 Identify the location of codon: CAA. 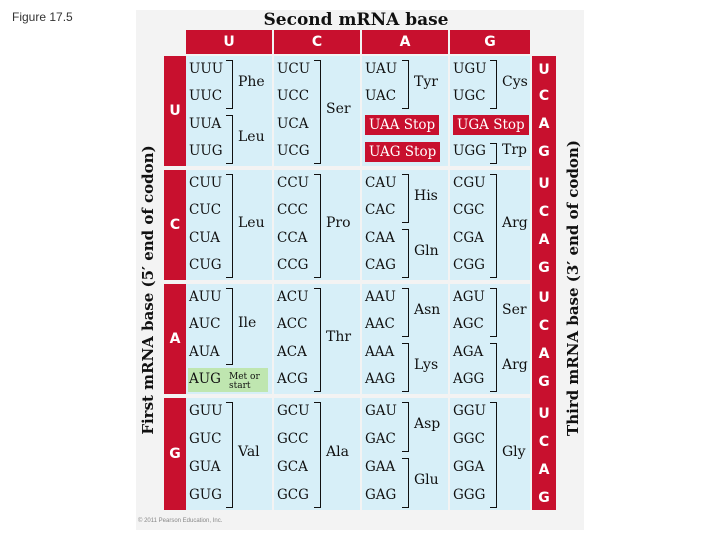
(380, 237).